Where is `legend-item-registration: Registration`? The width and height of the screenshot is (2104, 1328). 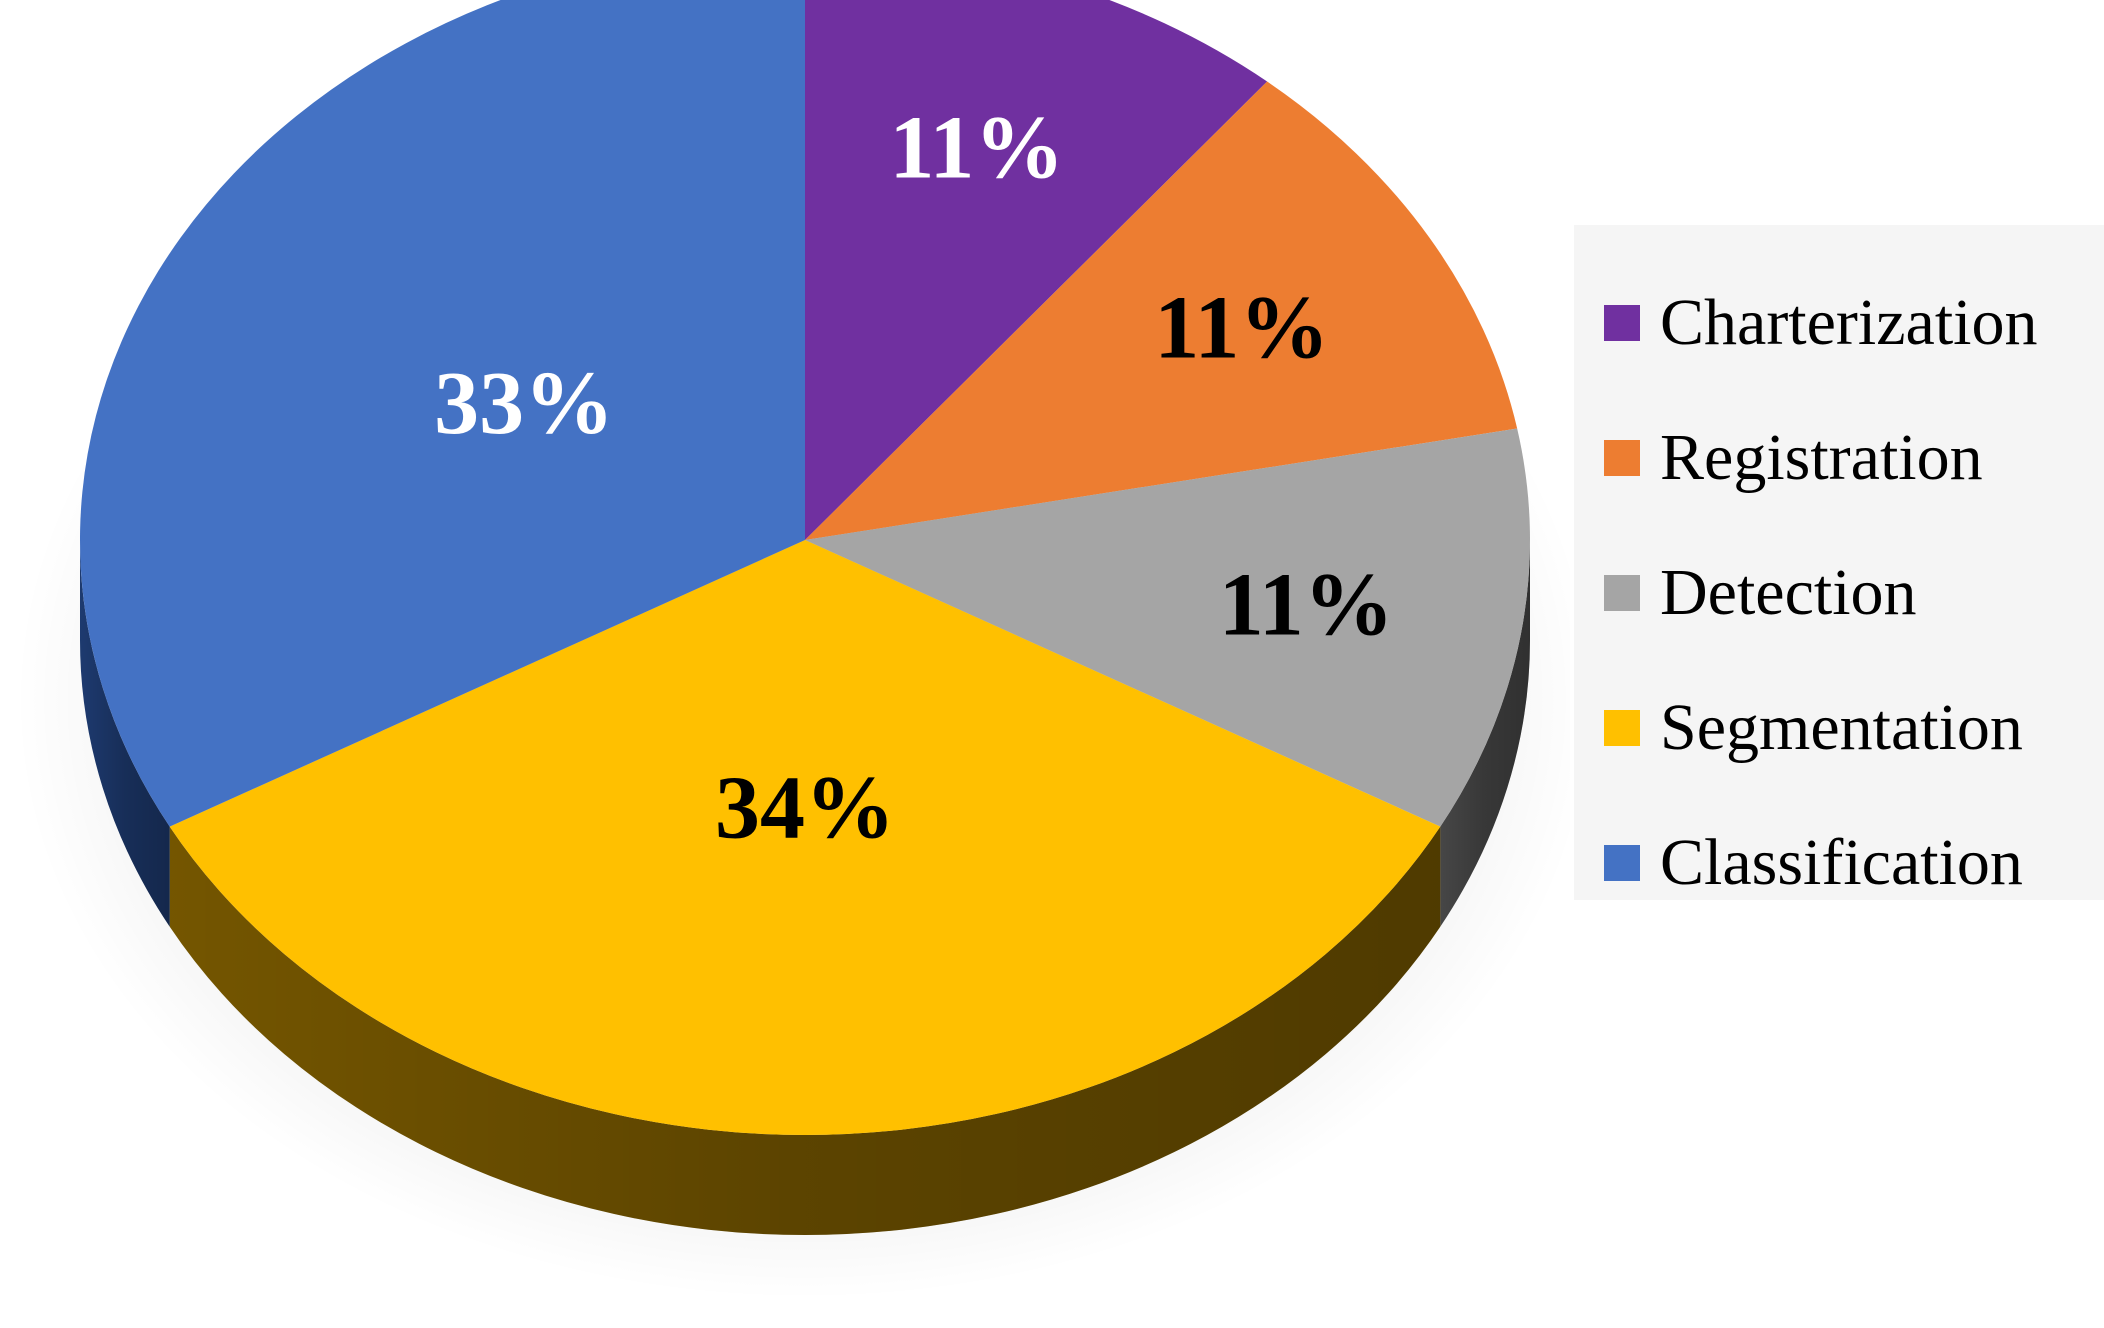
legend-item-registration: Registration is located at coordinates (1839, 457).